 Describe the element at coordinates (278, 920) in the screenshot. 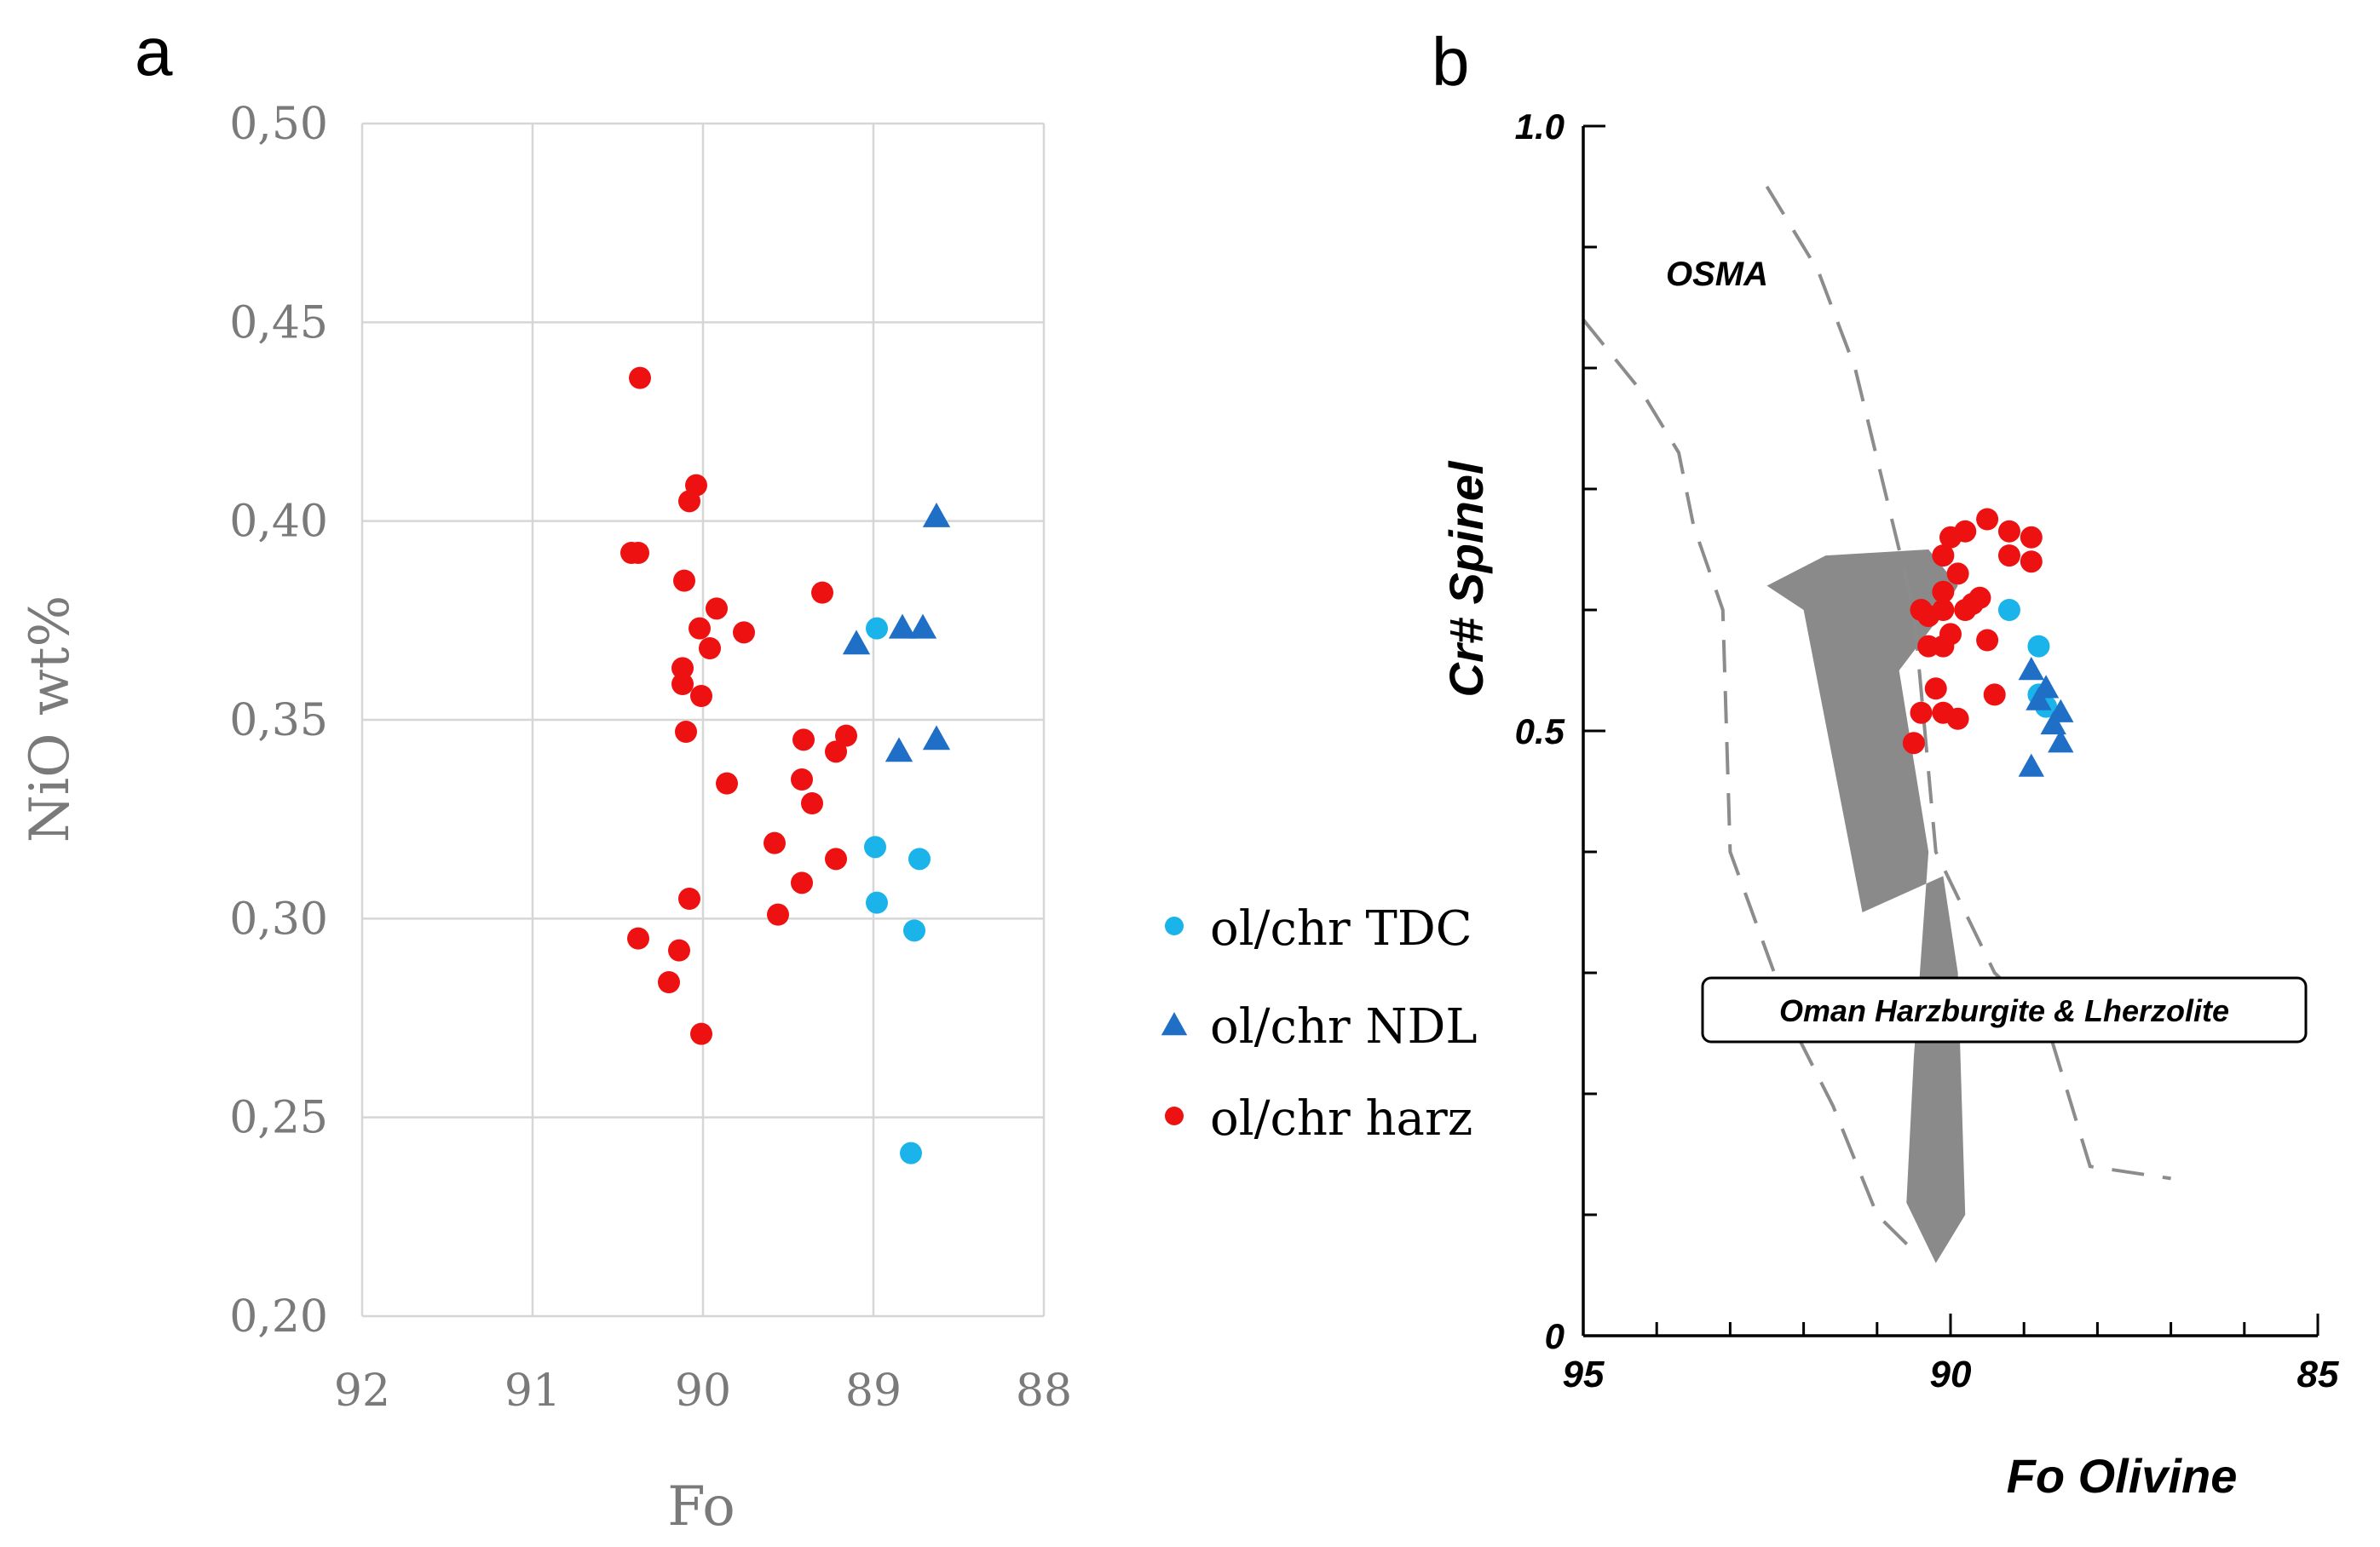

I see `y-tick-label: 0,30` at that location.